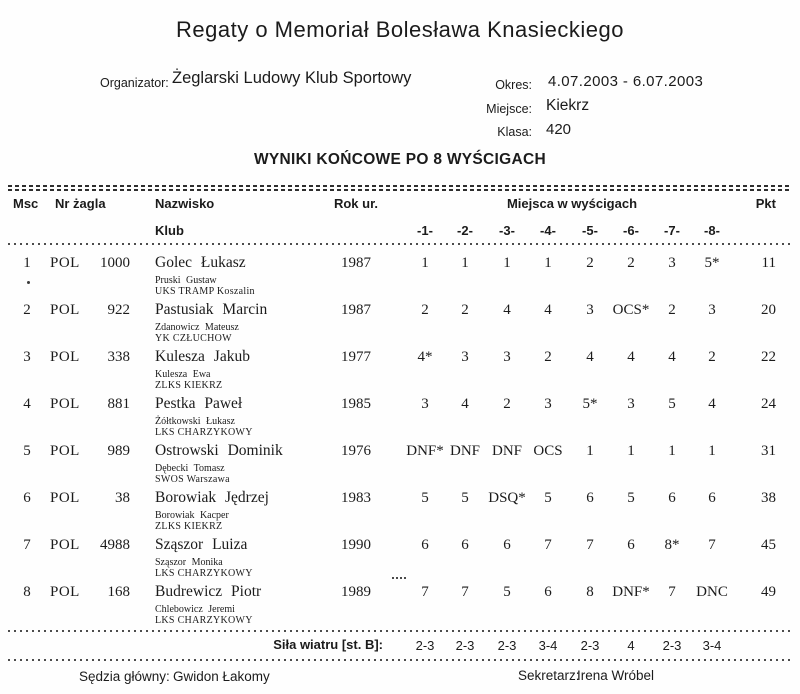  What do you see at coordinates (27, 498) in the screenshot?
I see `rank-cell: 6` at bounding box center [27, 498].